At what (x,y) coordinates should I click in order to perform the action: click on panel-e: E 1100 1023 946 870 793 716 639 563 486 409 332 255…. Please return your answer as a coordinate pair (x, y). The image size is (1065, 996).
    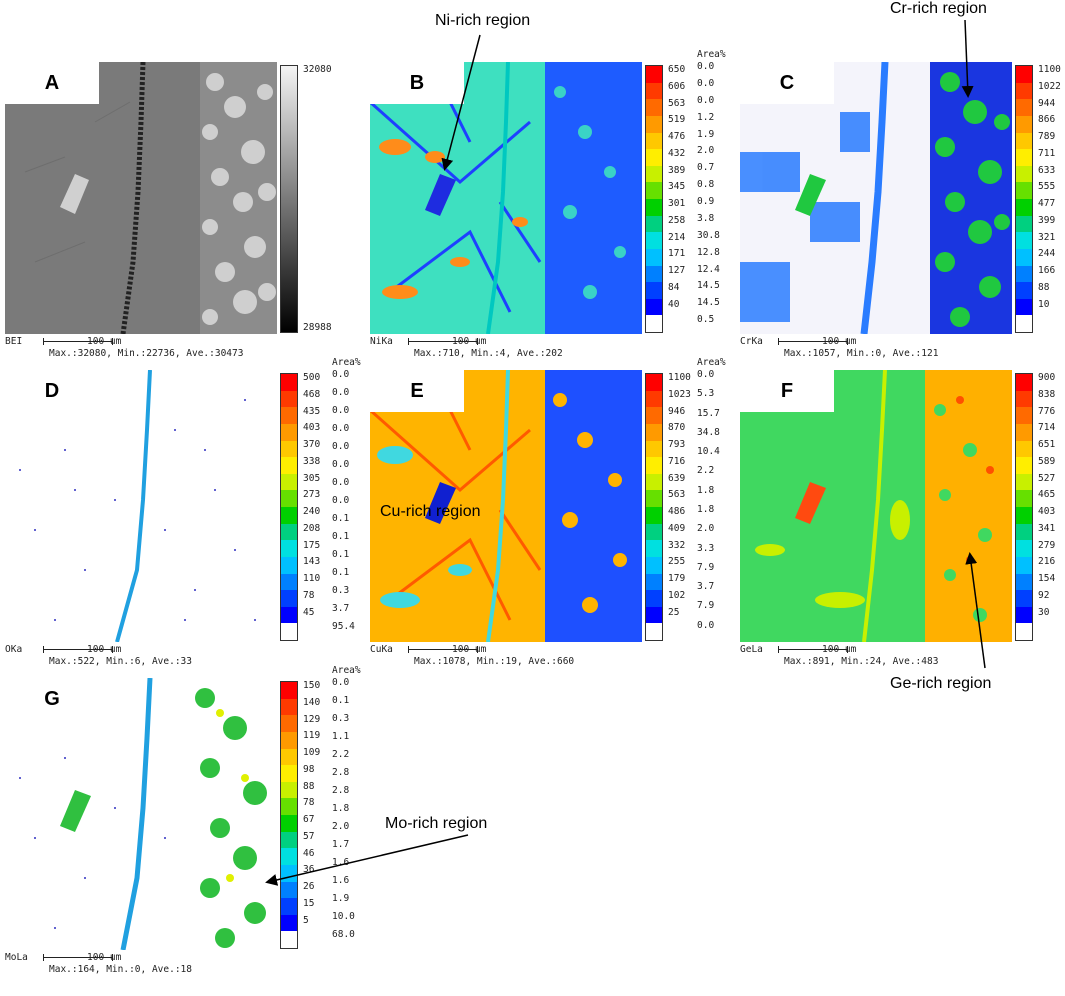
    Looking at the image, I should click on (548, 523).